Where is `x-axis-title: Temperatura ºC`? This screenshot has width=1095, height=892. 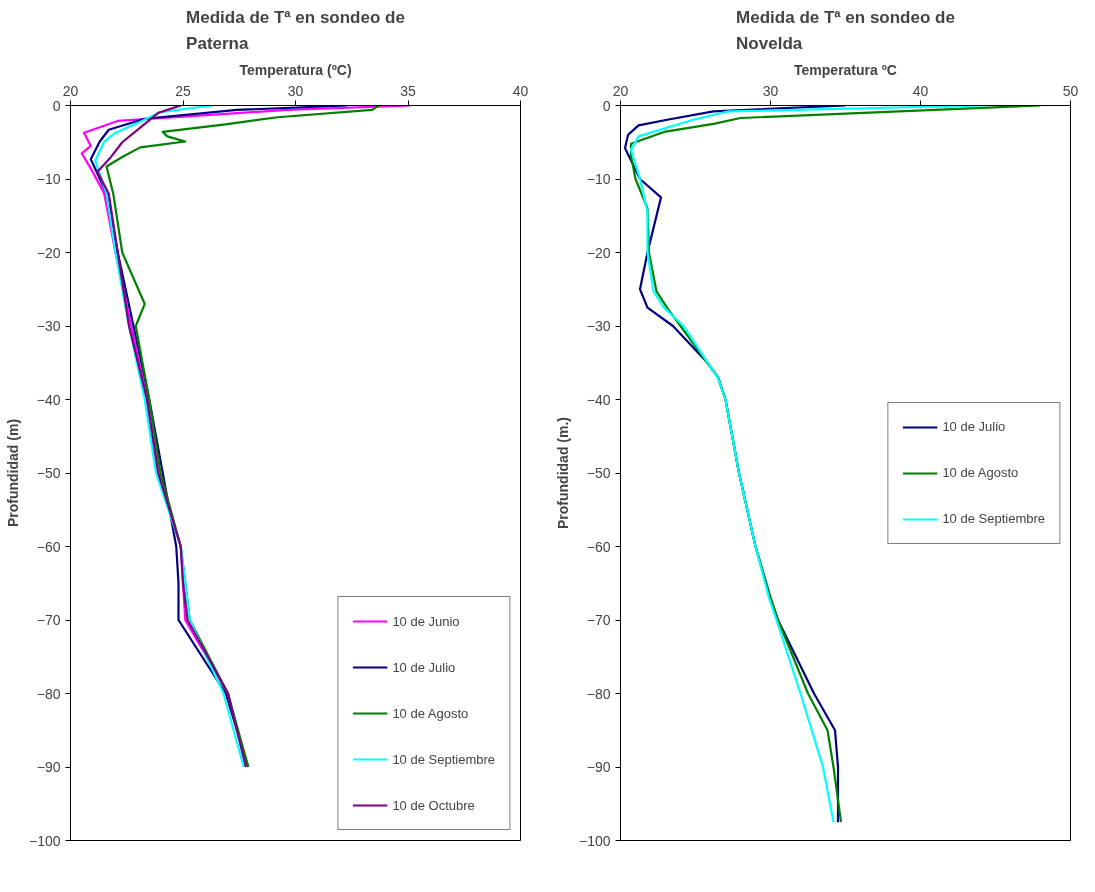
x-axis-title: Temperatura ºC is located at coordinates (845, 69).